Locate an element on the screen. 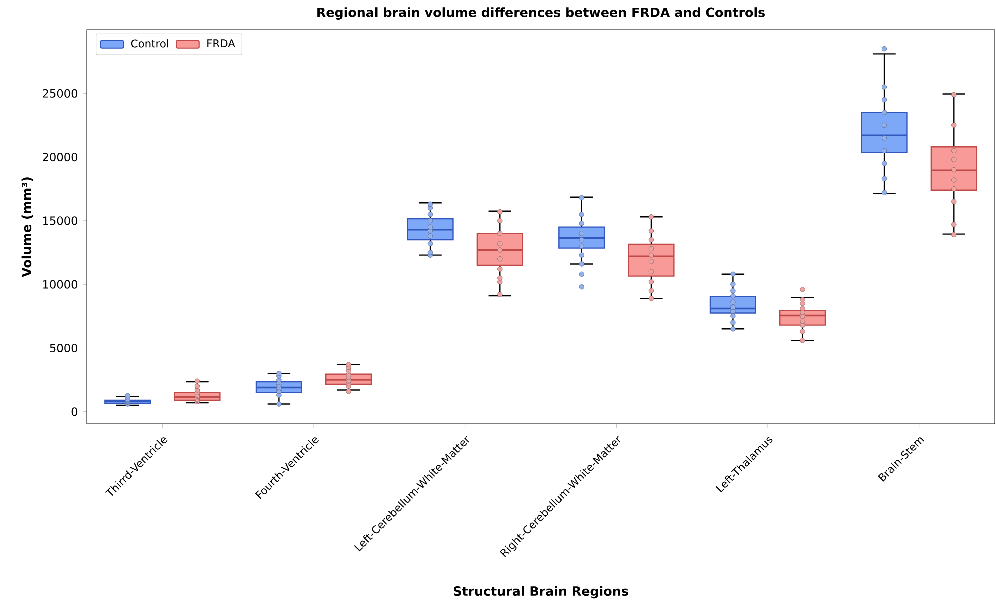 This screenshot has height=602, width=996. x-axis-title: Structural Brain Regions is located at coordinates (541, 592).